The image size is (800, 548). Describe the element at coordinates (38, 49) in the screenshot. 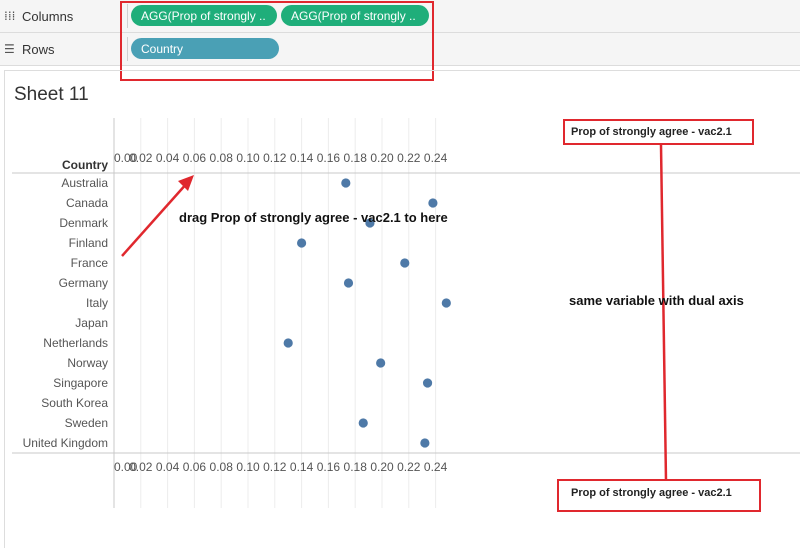

I see `rows-label-text: Rows` at that location.